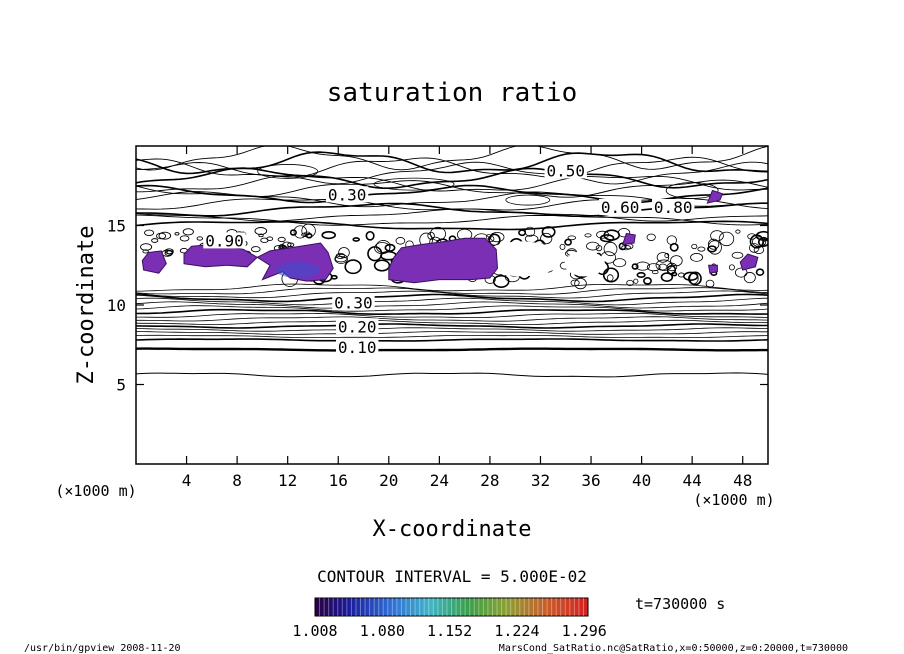 The height and width of the screenshot is (654, 904). What do you see at coordinates (95, 491) in the screenshot?
I see `z-unit-label: (×1000 m)` at bounding box center [95, 491].